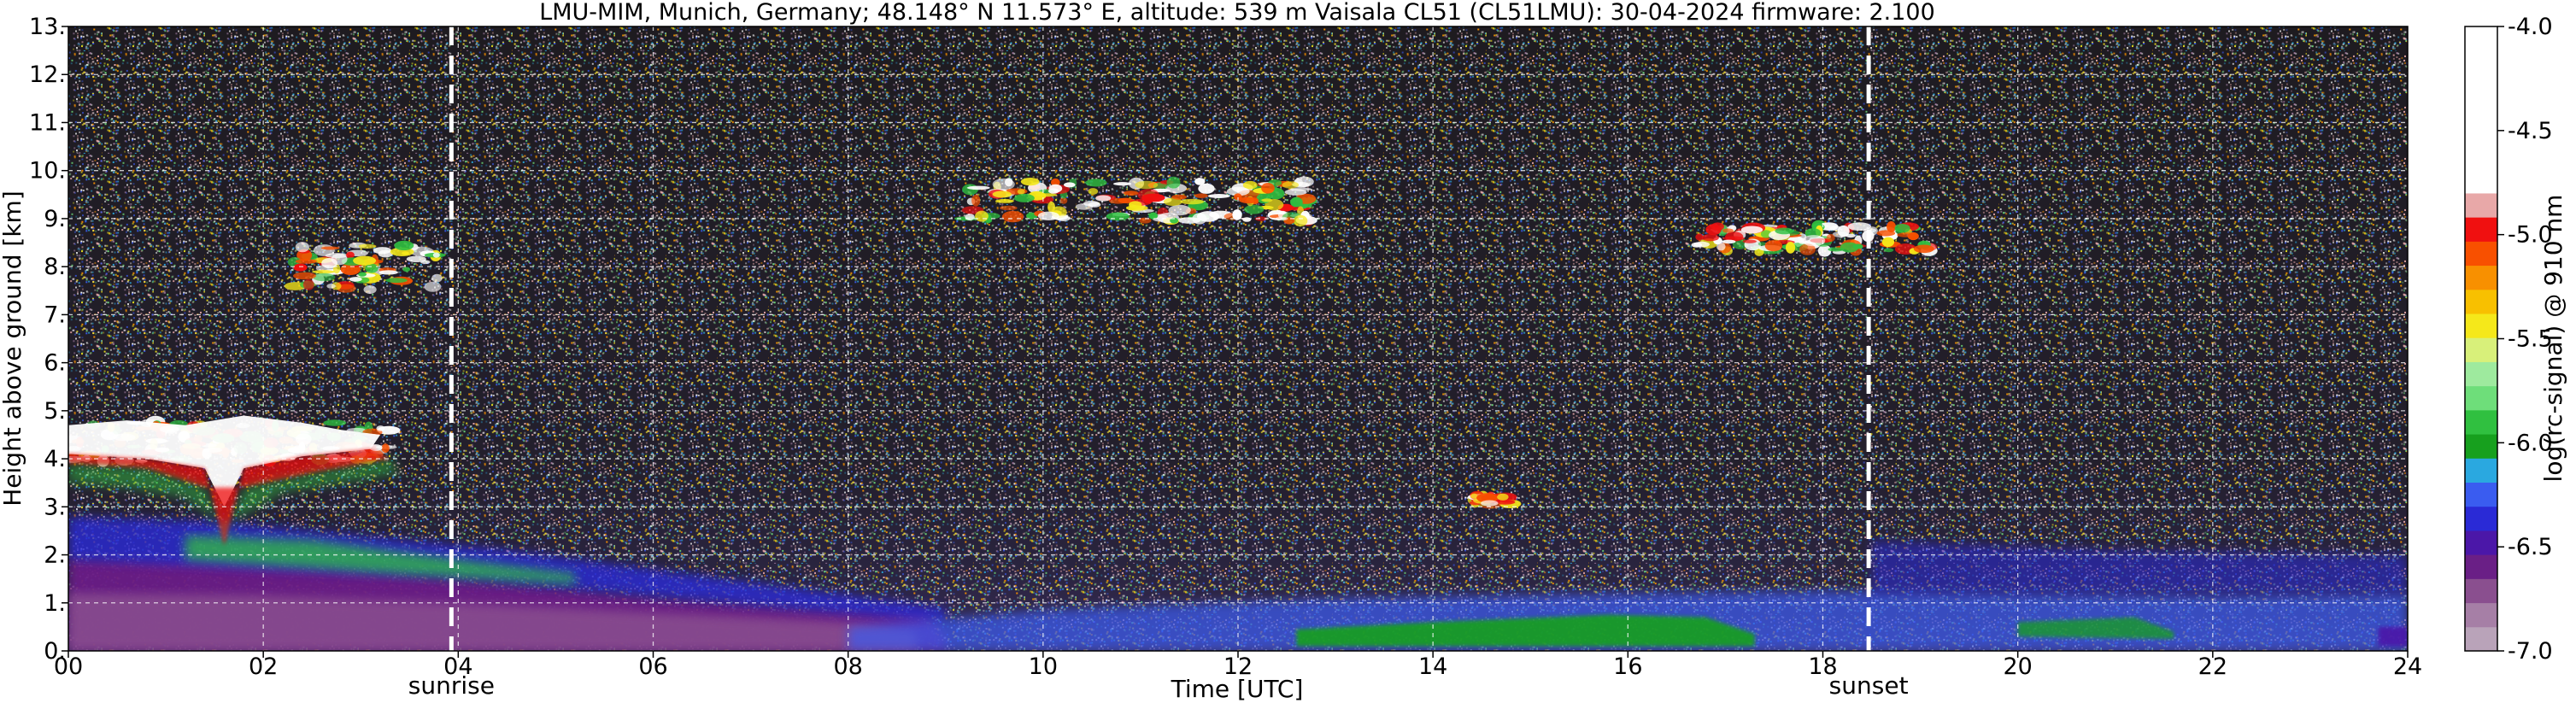  What do you see at coordinates (47, 27) in the screenshot?
I see `y-tick-label: 13.` at bounding box center [47, 27].